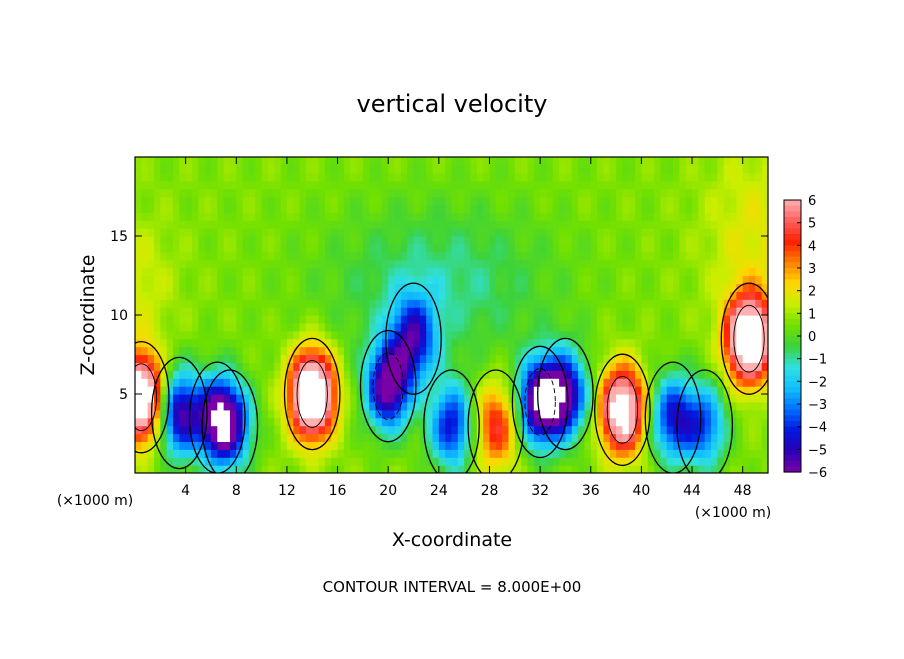 This screenshot has width=904, height=659. Describe the element at coordinates (817, 450) in the screenshot. I see `colorbar-tick-label: −5` at that location.